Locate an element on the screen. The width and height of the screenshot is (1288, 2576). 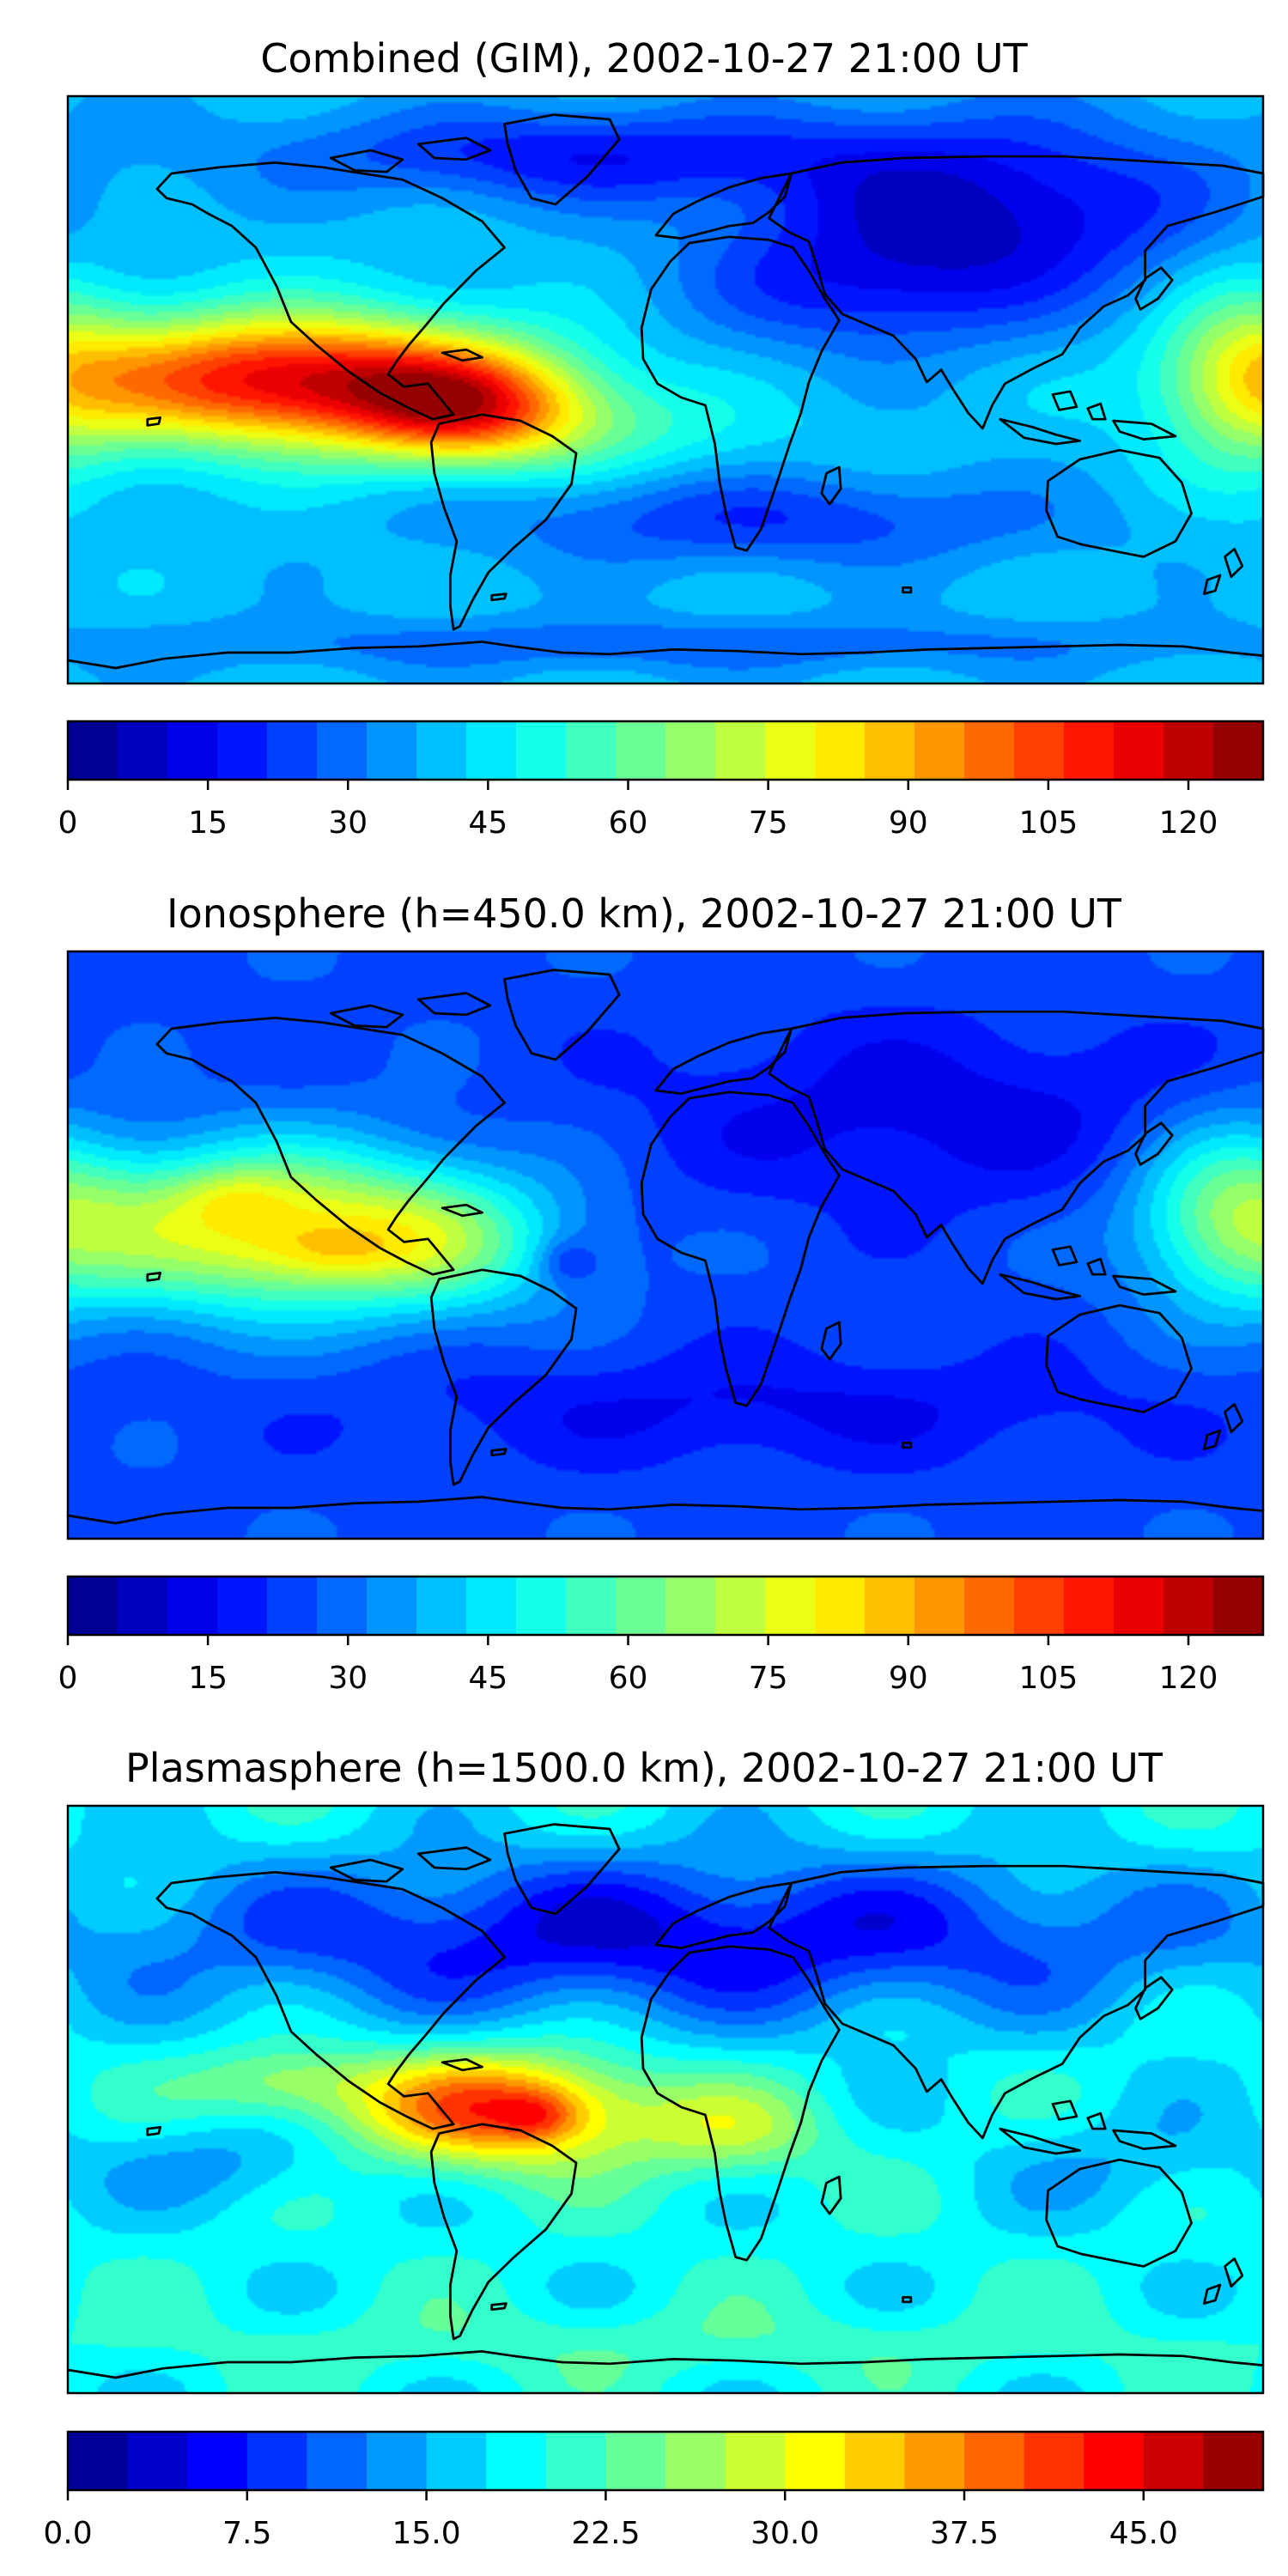
colorbar-tick-label: 22.5 is located at coordinates (605, 2533).